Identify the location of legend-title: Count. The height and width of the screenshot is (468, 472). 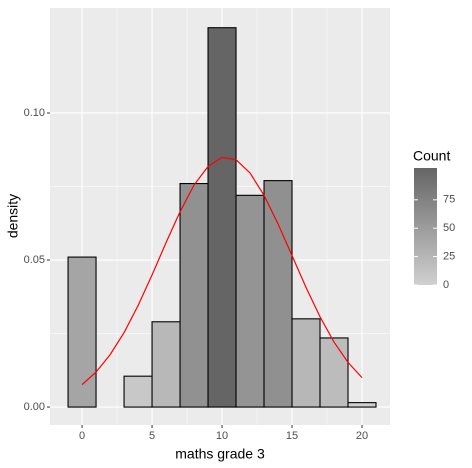
(431, 156).